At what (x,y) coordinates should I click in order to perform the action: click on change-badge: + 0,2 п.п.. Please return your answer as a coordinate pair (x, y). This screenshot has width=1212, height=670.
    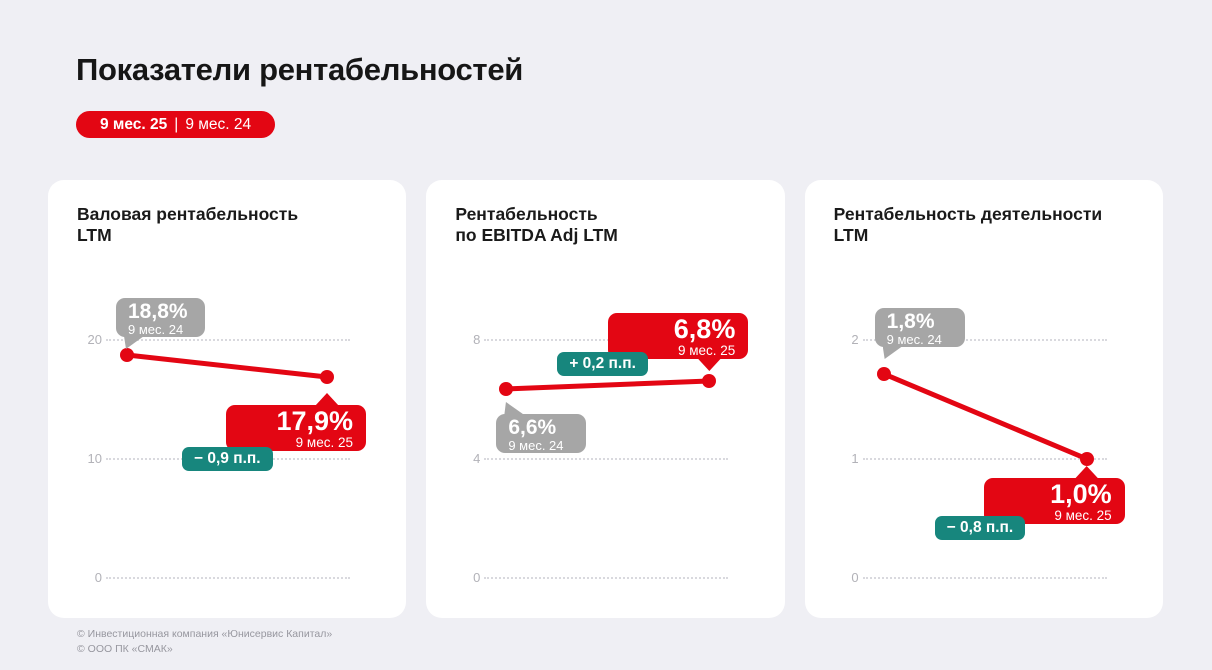
    Looking at the image, I should click on (602, 364).